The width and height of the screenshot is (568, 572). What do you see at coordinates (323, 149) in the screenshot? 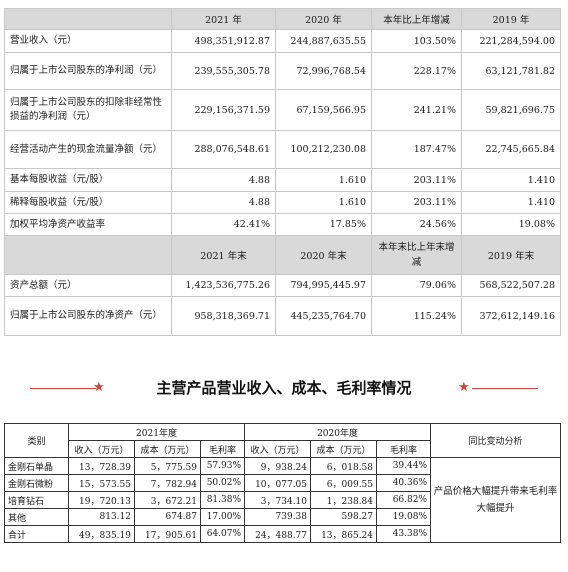
I see `value-cell: 100,212,230.08` at bounding box center [323, 149].